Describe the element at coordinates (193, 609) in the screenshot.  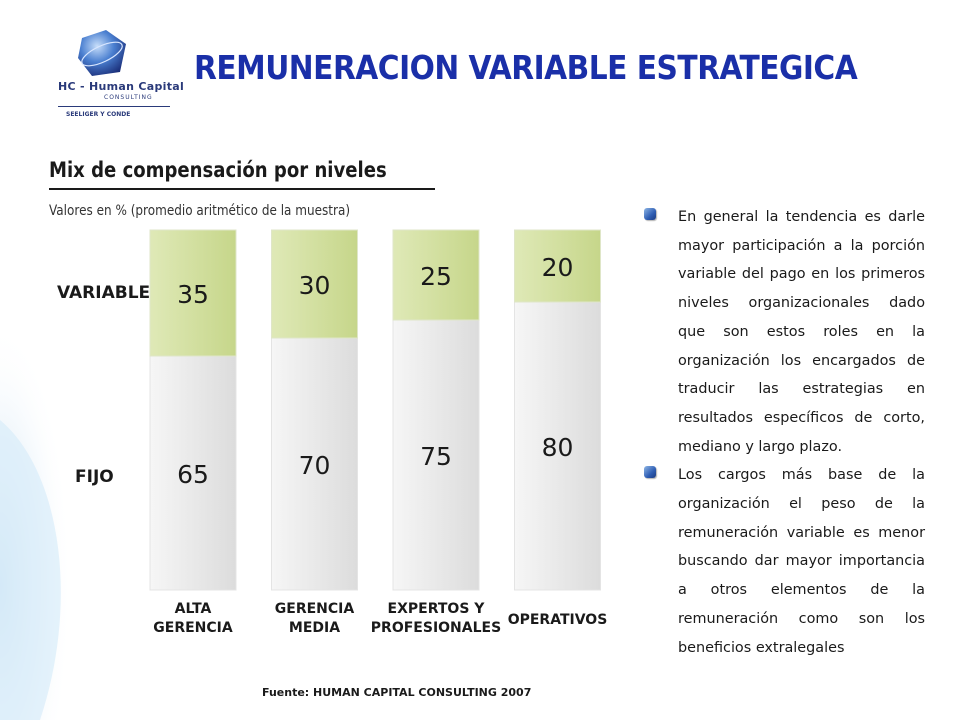
I see `category-label: ALTA` at that location.